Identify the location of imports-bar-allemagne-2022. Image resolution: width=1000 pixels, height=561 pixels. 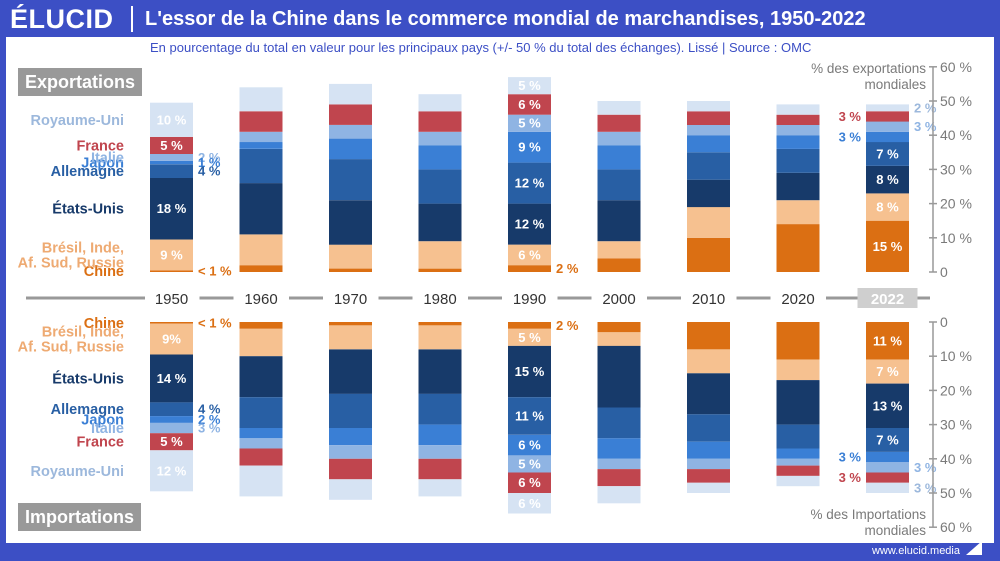
(887, 440).